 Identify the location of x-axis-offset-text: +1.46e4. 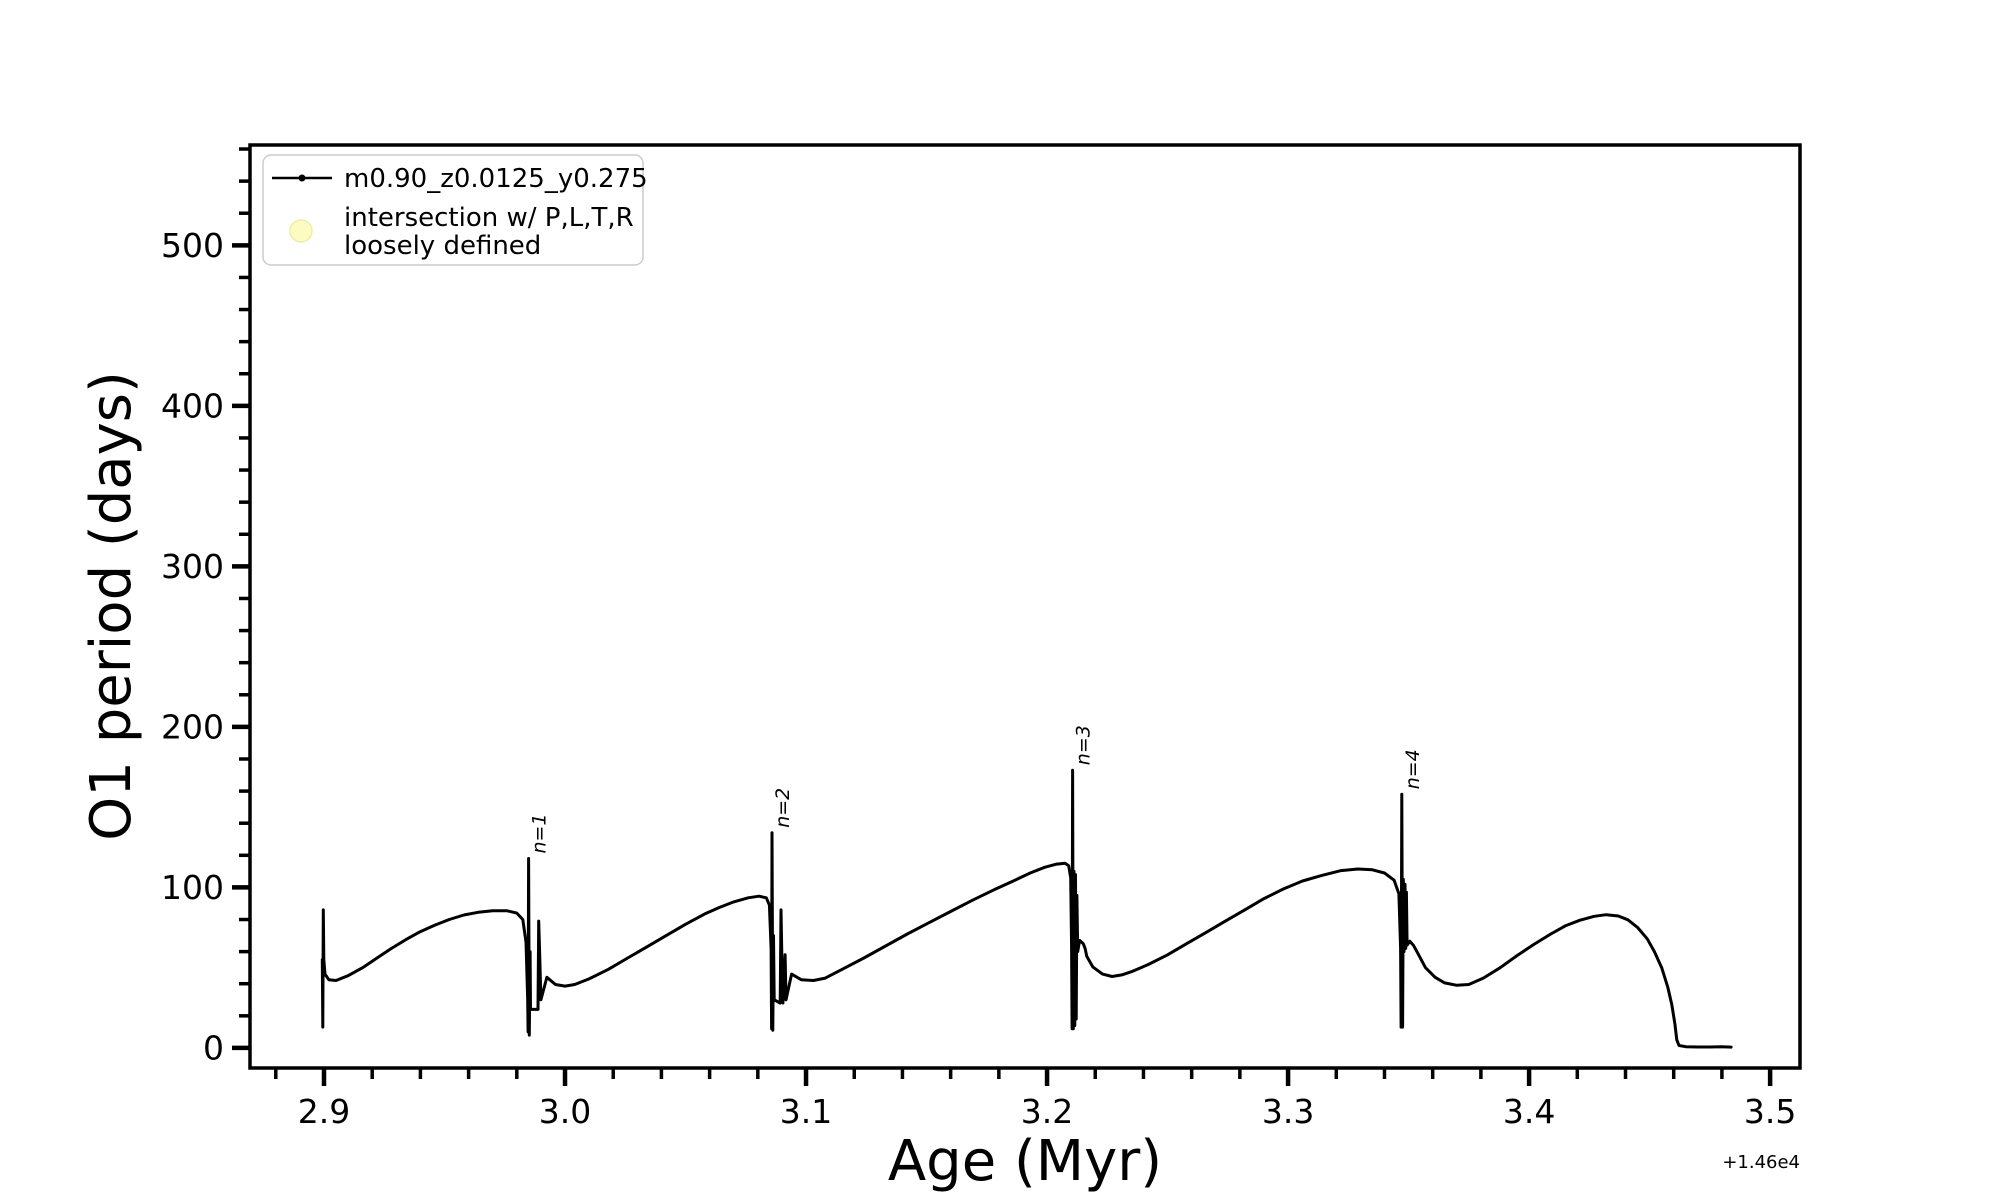
(1761, 1162).